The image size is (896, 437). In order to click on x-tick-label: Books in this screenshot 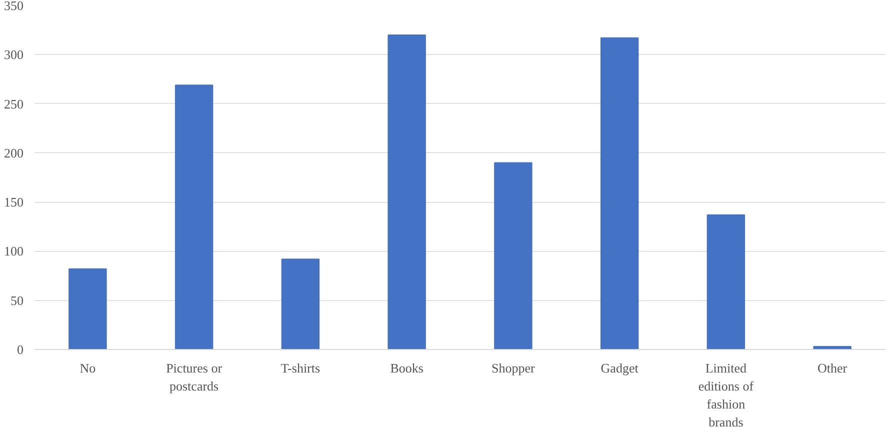, I will do `click(407, 368)`.